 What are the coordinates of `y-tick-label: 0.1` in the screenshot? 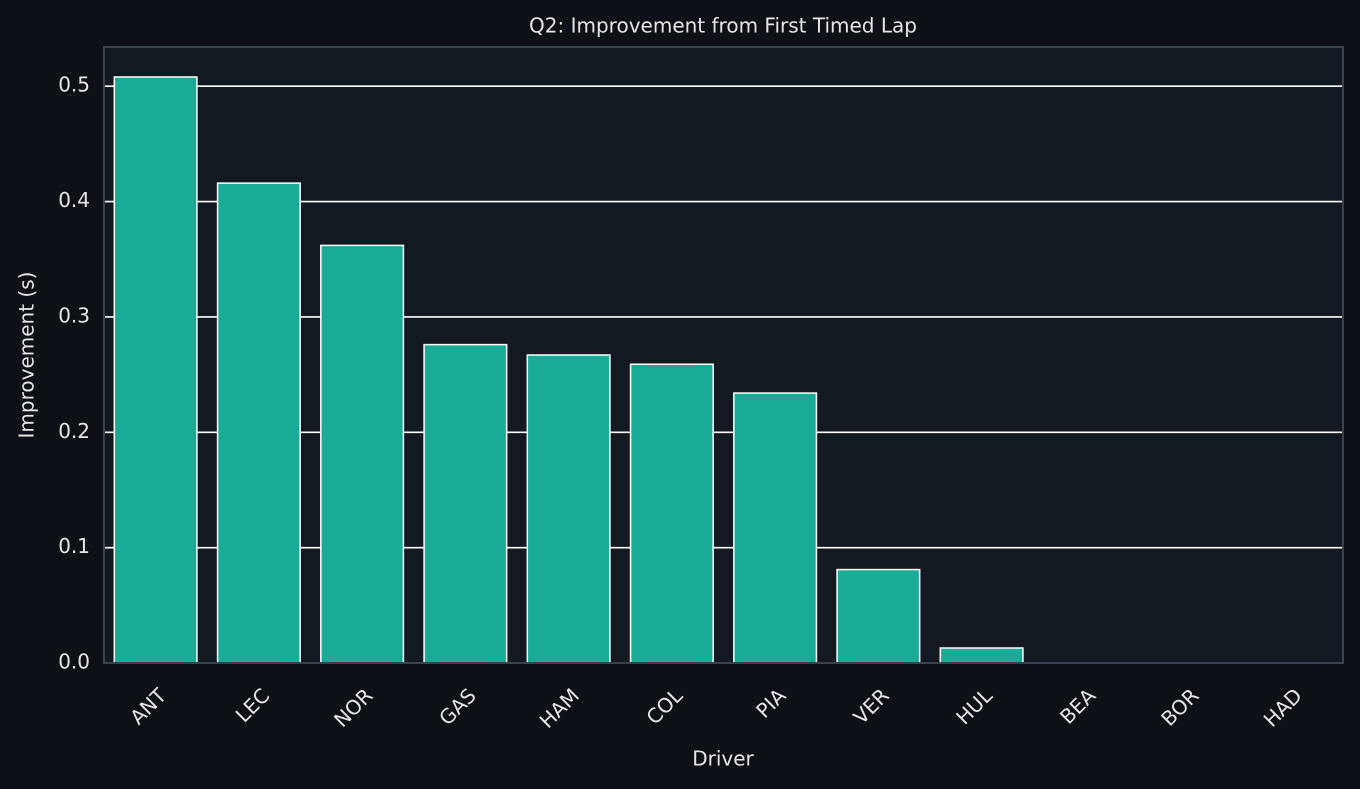 It's located at (74, 546).